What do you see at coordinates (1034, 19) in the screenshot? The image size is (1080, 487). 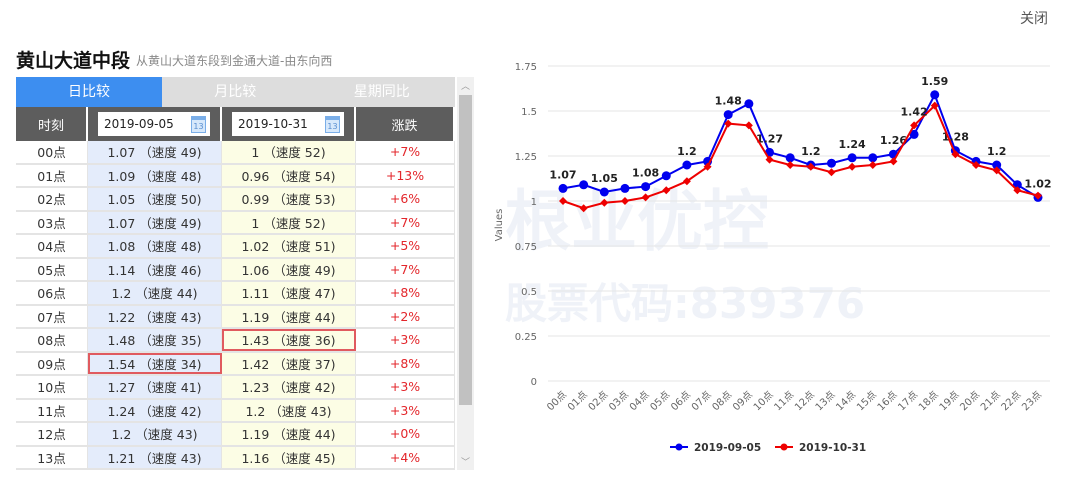 I see `close-button: 关闭` at bounding box center [1034, 19].